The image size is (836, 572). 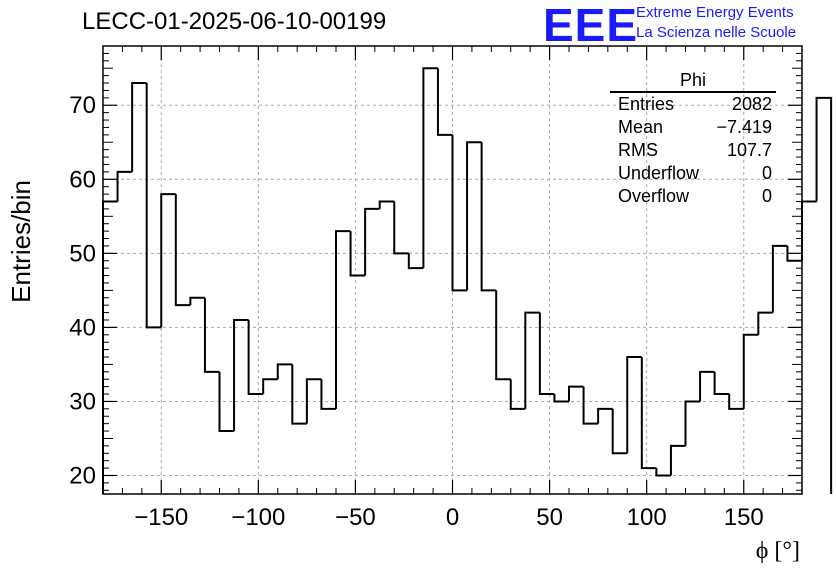 What do you see at coordinates (659, 173) in the screenshot?
I see `stats-label: Underflow` at bounding box center [659, 173].